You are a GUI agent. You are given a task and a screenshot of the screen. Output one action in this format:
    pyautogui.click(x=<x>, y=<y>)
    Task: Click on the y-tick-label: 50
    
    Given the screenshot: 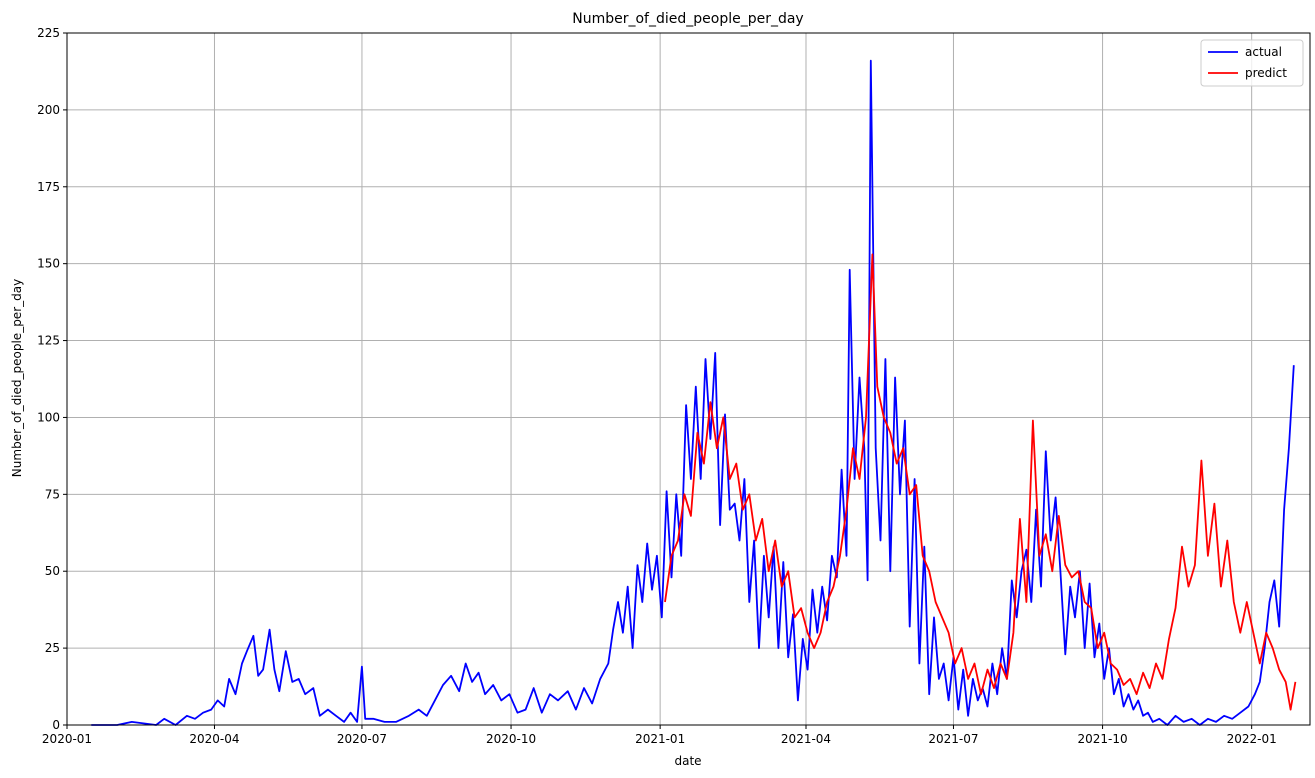 What is the action you would take?
    pyautogui.click(x=52, y=571)
    